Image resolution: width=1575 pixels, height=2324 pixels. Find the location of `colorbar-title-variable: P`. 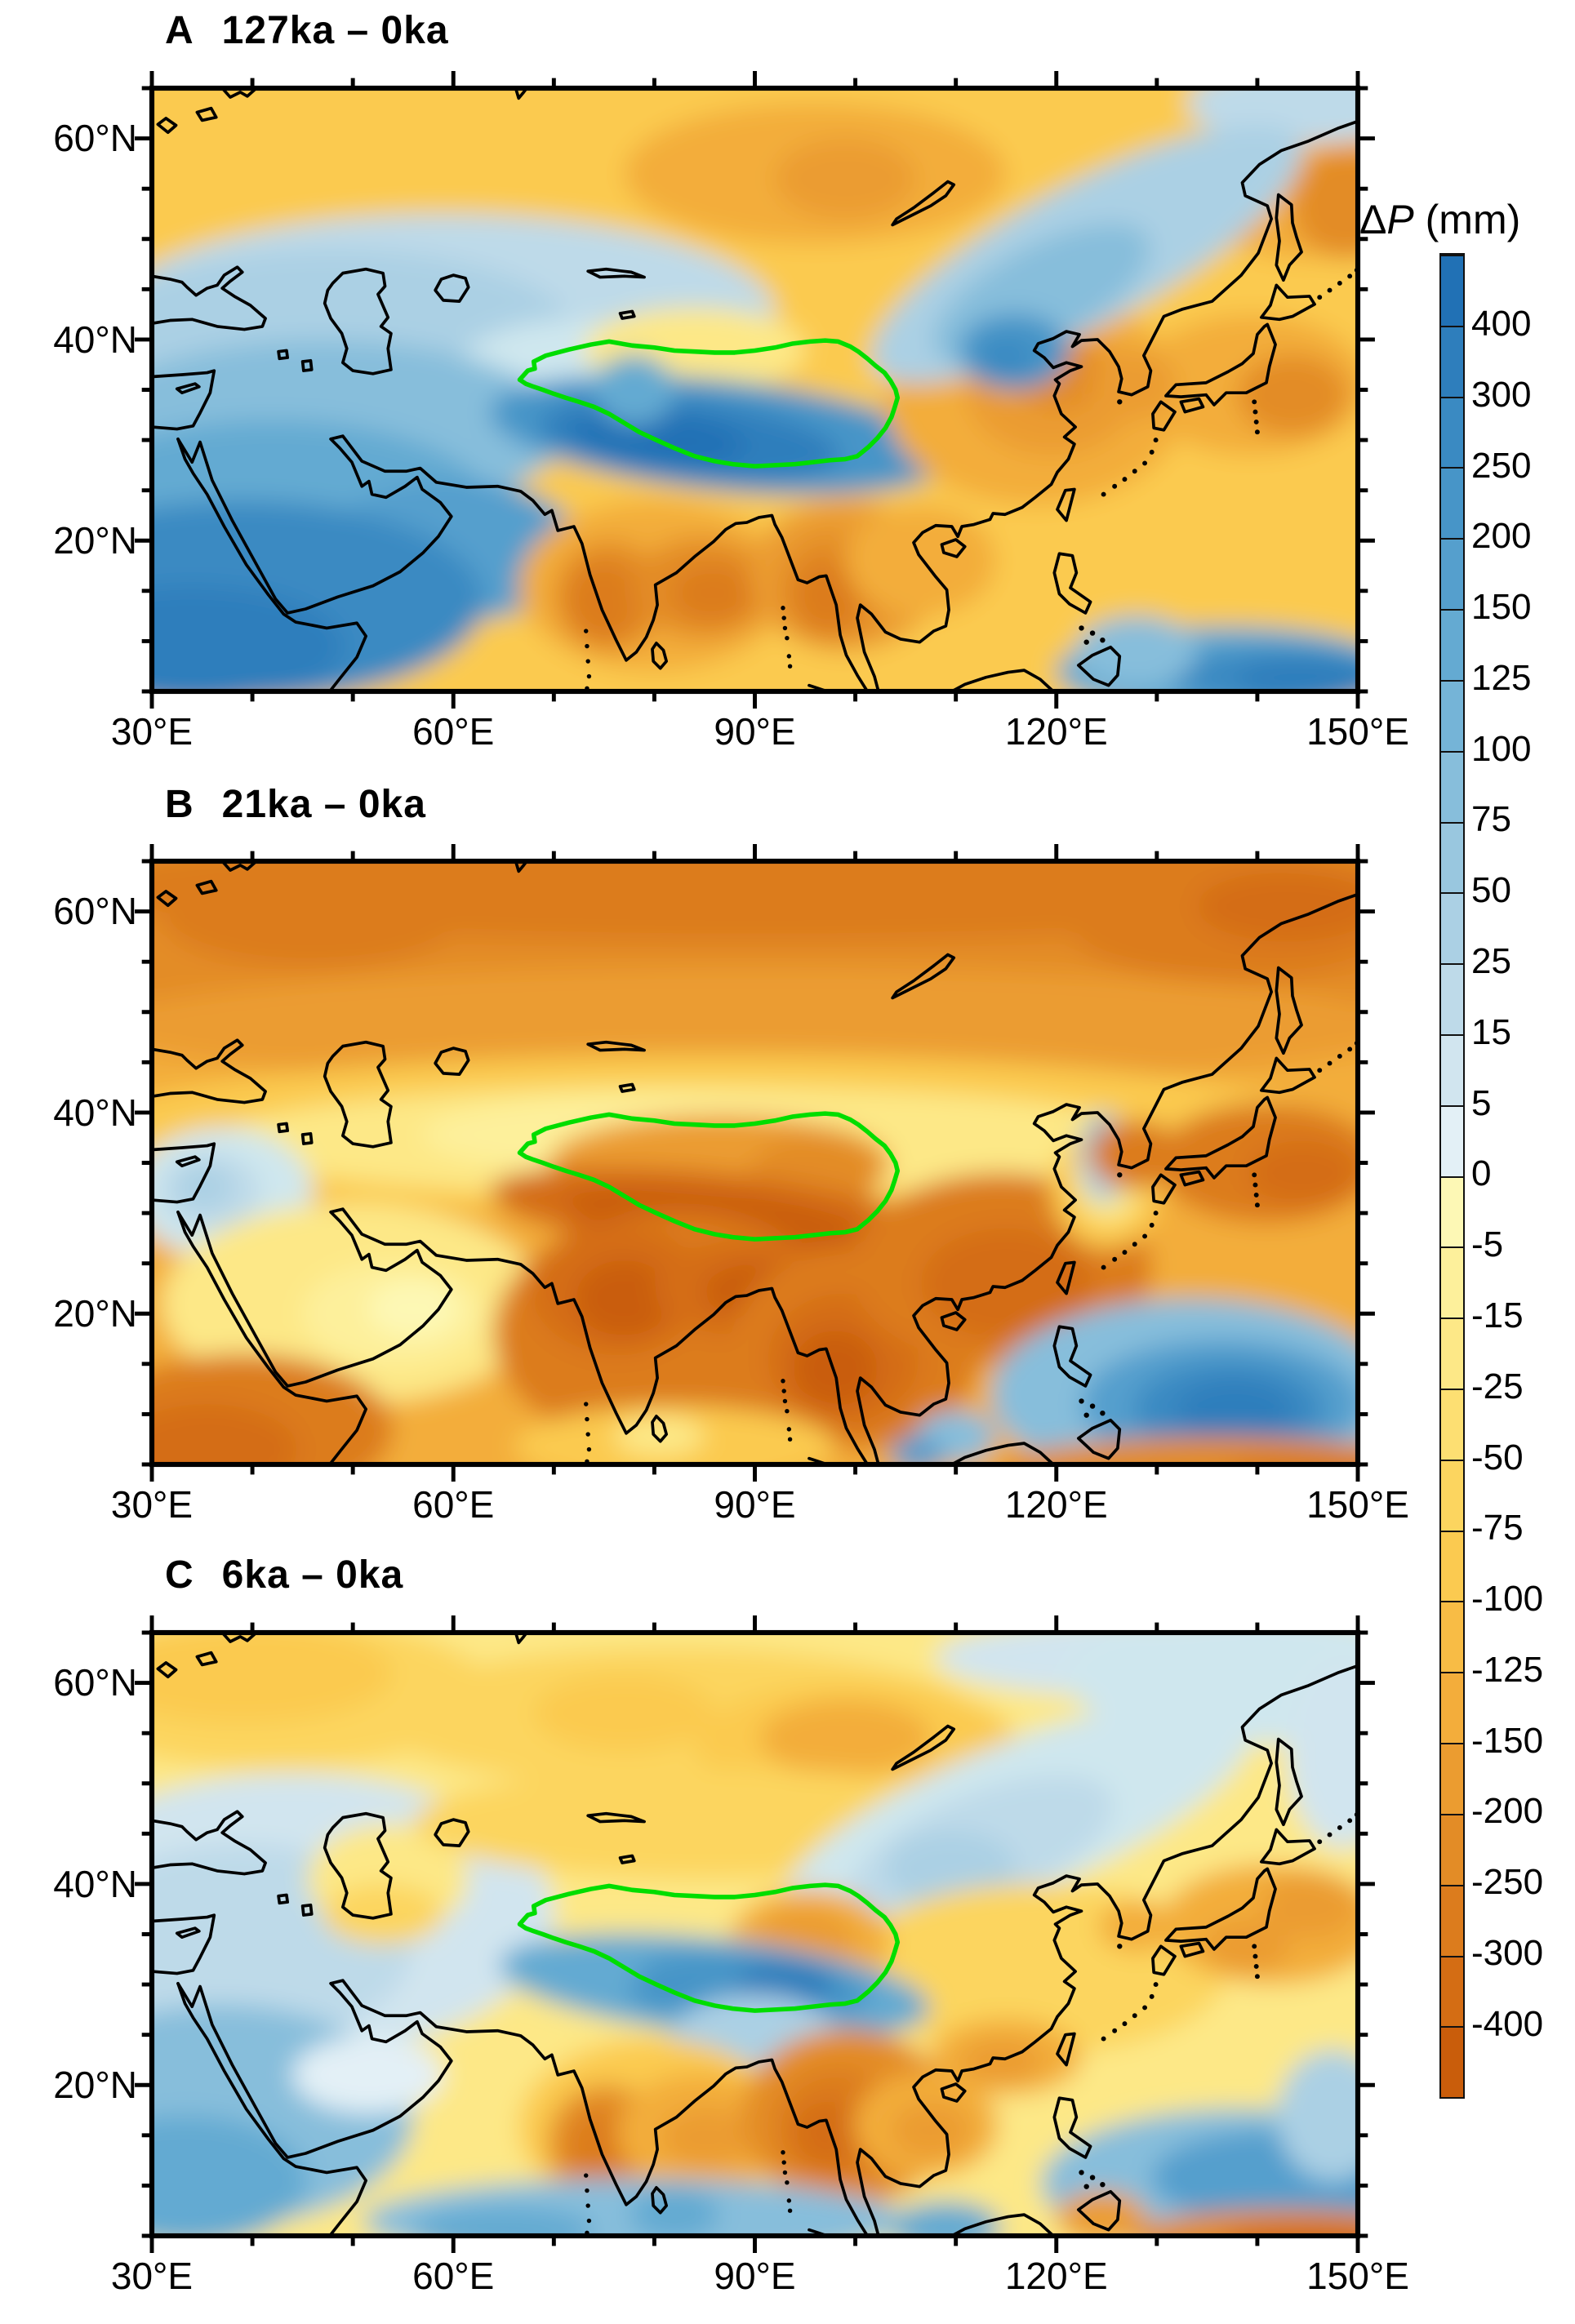

colorbar-title-variable: P is located at coordinates (1400, 219).